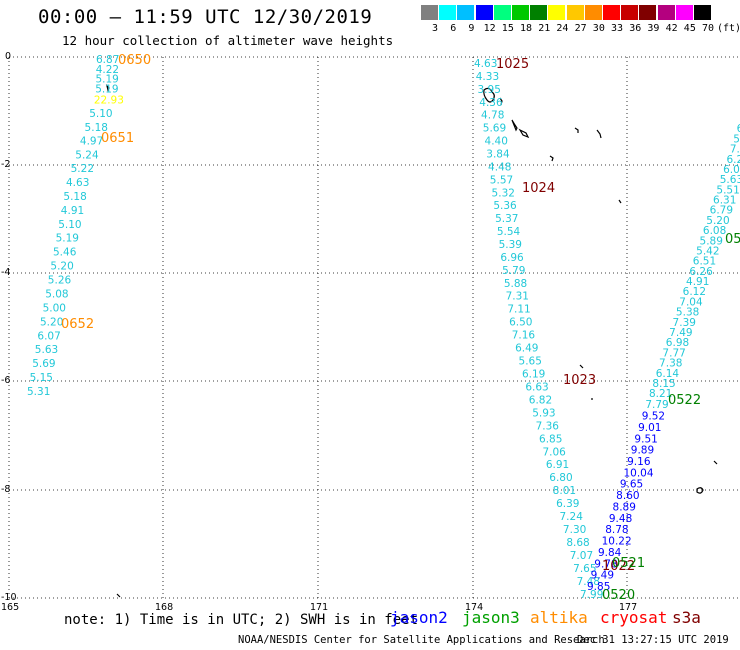 The width and height of the screenshot is (740, 650). Describe the element at coordinates (554, 452) in the screenshot. I see `wave-height-value: 7.06` at that location.